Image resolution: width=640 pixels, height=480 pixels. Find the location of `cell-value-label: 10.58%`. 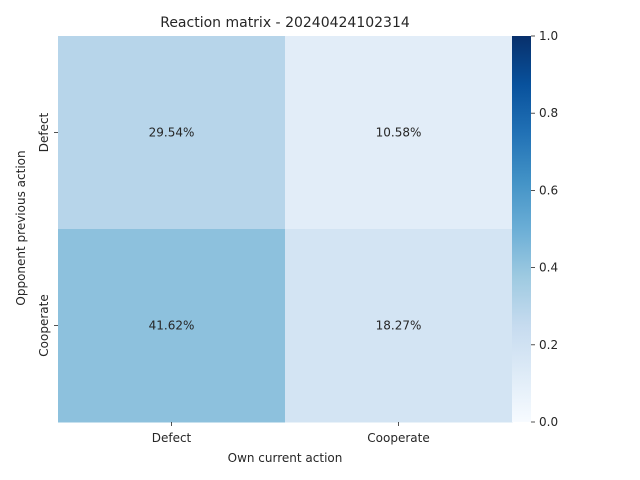

cell-value-label: 10.58% is located at coordinates (399, 133).